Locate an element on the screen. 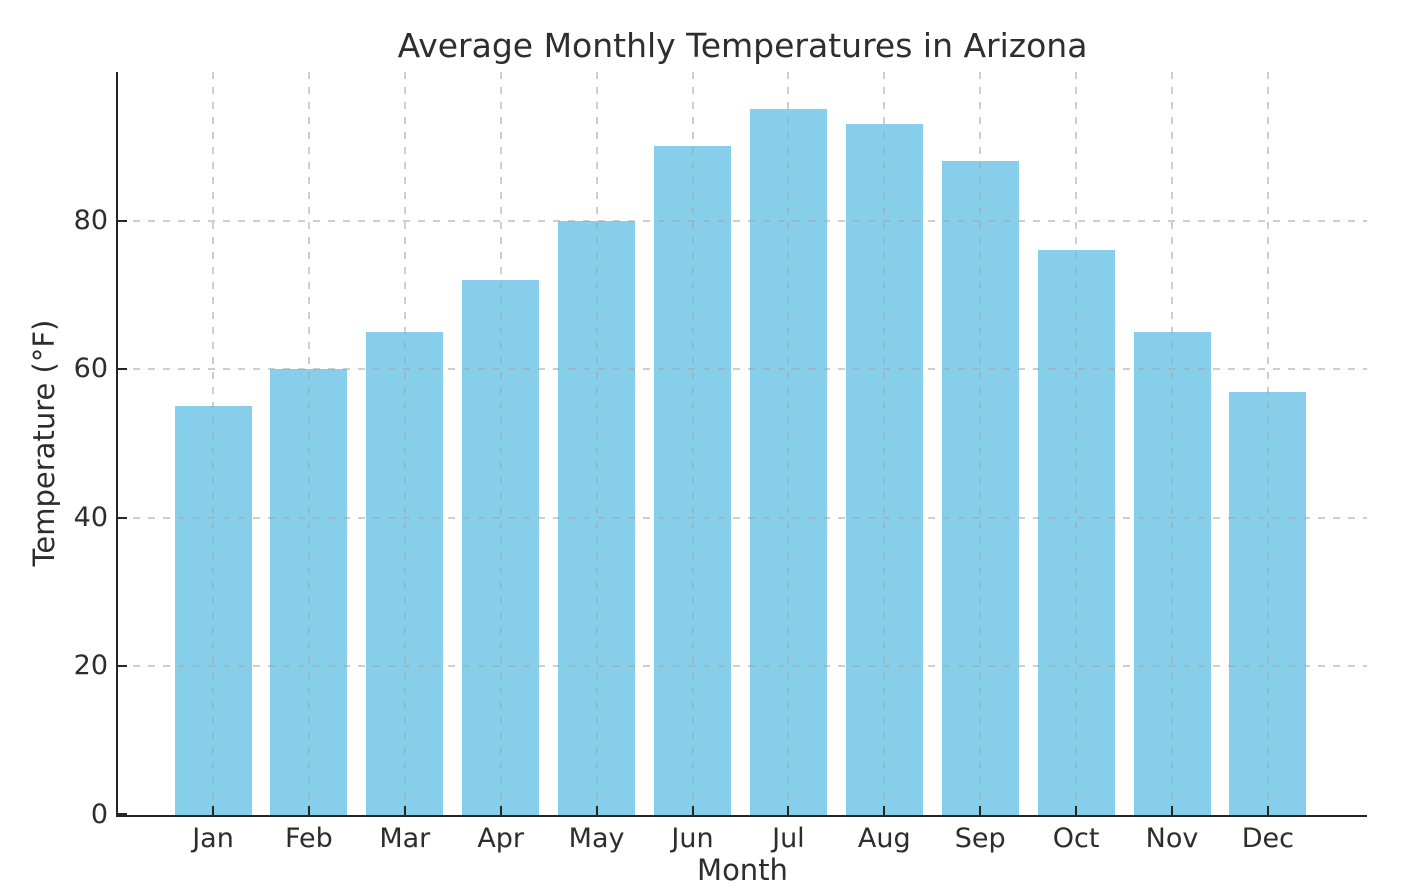 This screenshot has width=1405, height=889. x-axis-spine is located at coordinates (741, 816).